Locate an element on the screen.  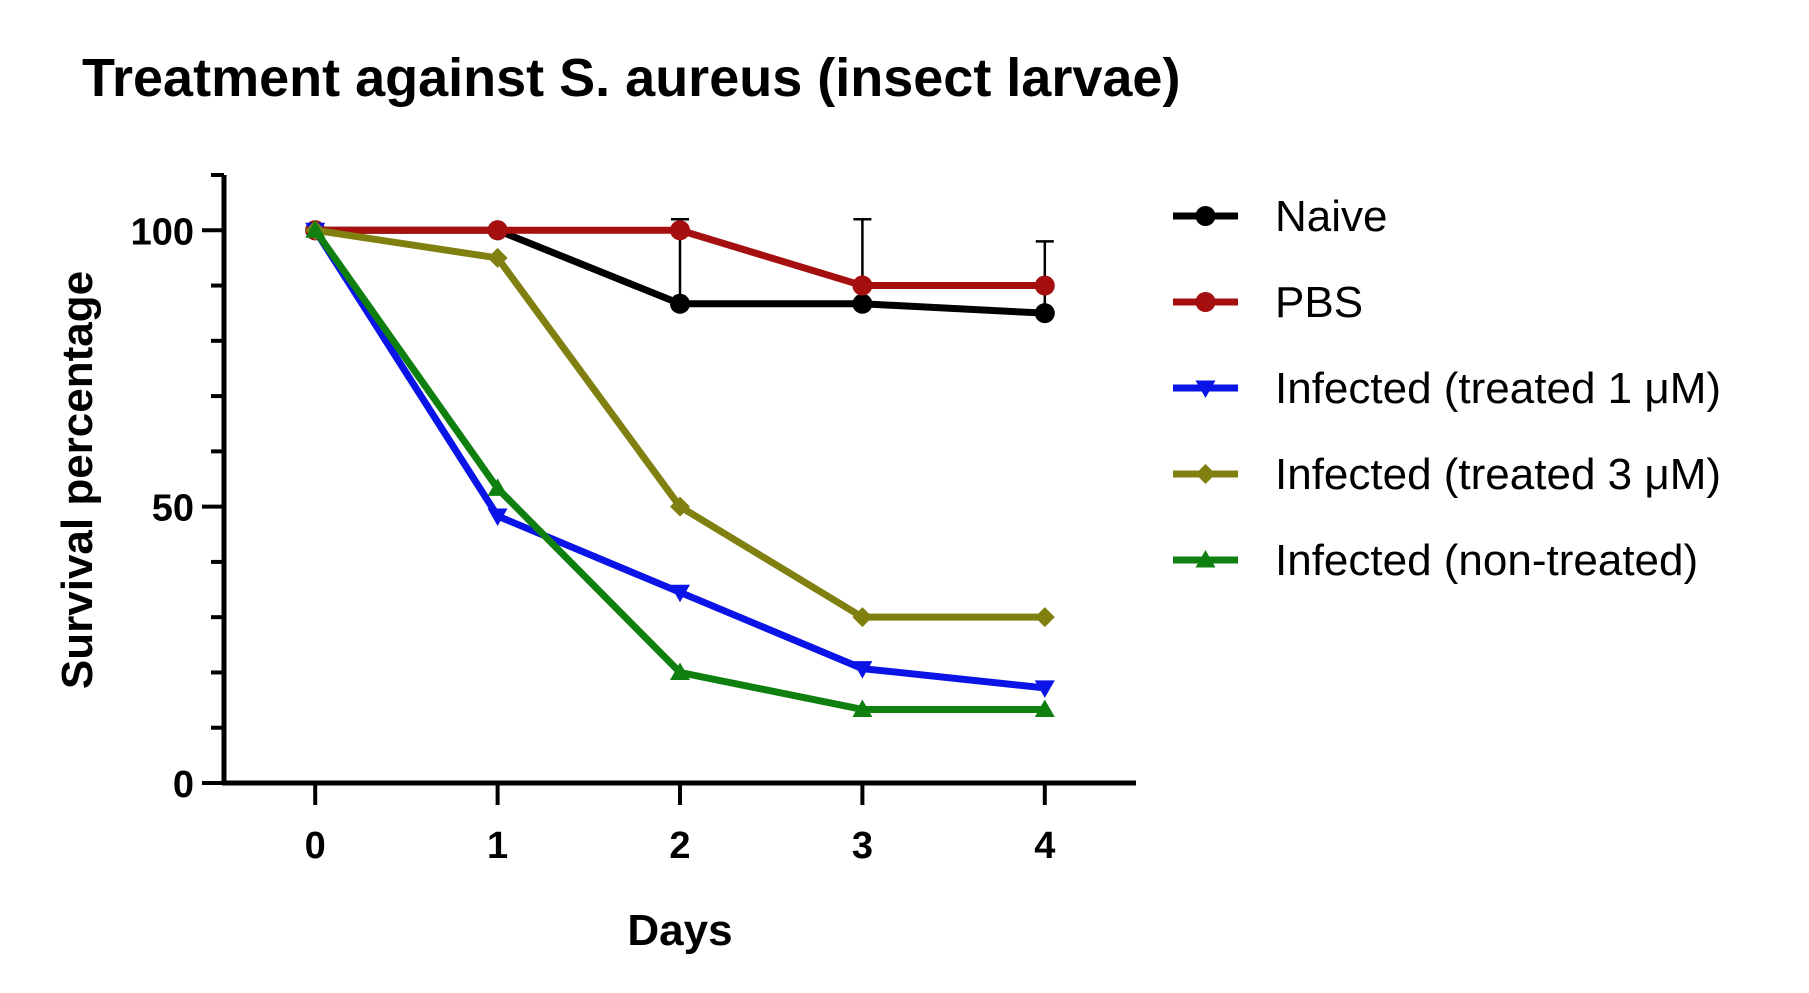
legend-label: Infected (treated 1 μM) is located at coordinates (1498, 388).